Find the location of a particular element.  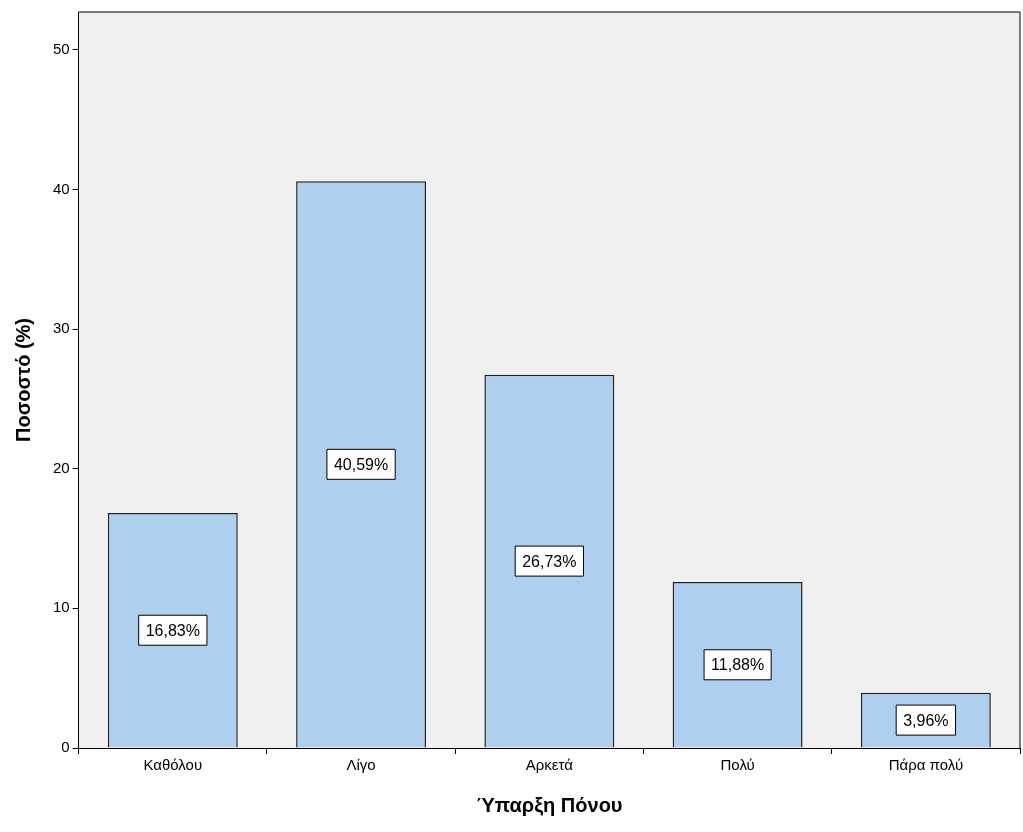

x-tick-label: Λίγο is located at coordinates (361, 765).